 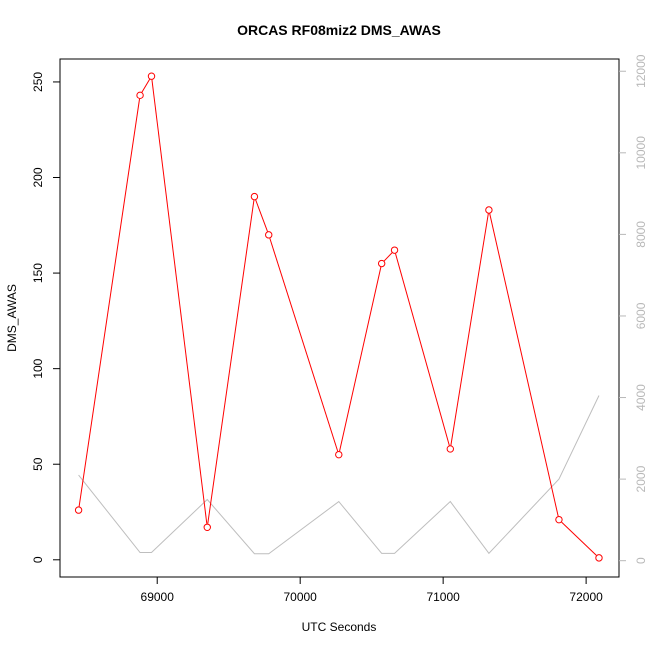 What do you see at coordinates (38, 82) in the screenshot?
I see `y-tick-label: 250` at bounding box center [38, 82].